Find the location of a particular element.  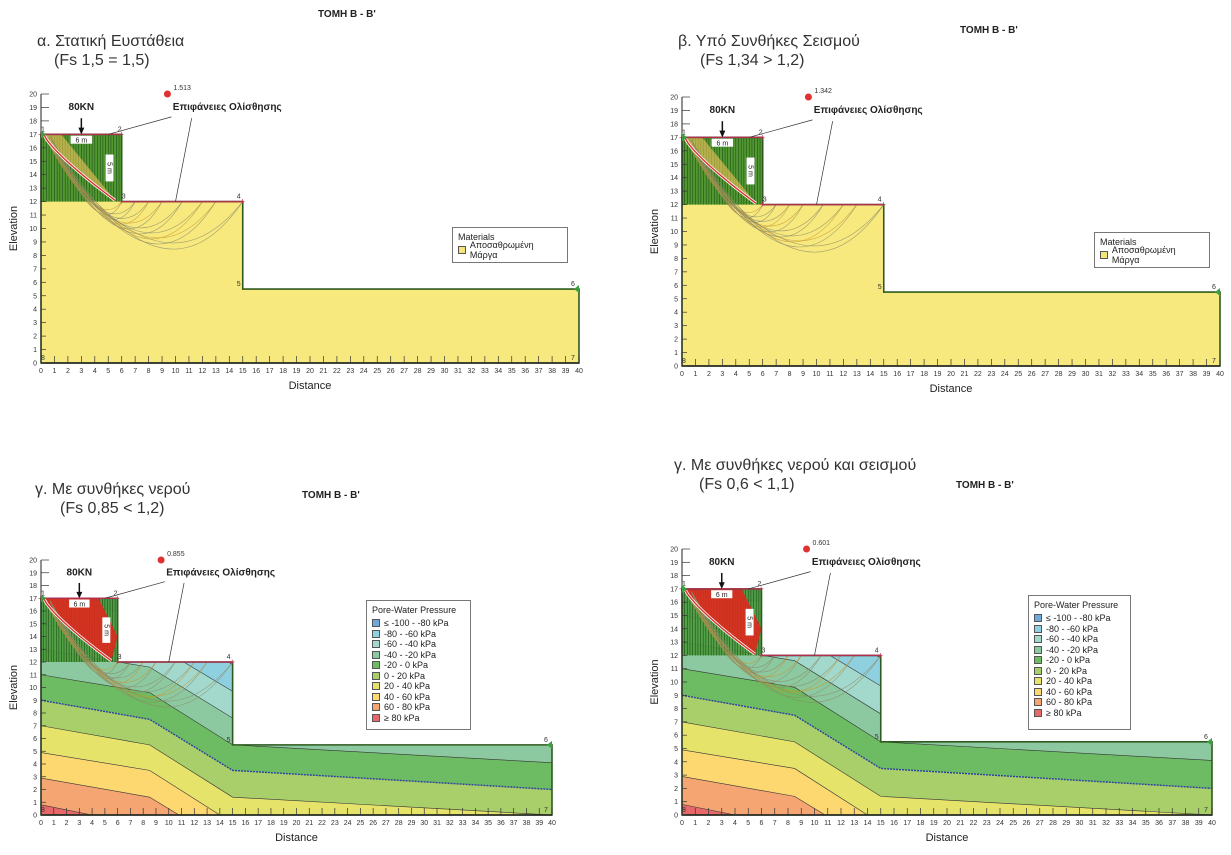

section-label-d: ΤΟΜΗ Β - Β' is located at coordinates (985, 485).